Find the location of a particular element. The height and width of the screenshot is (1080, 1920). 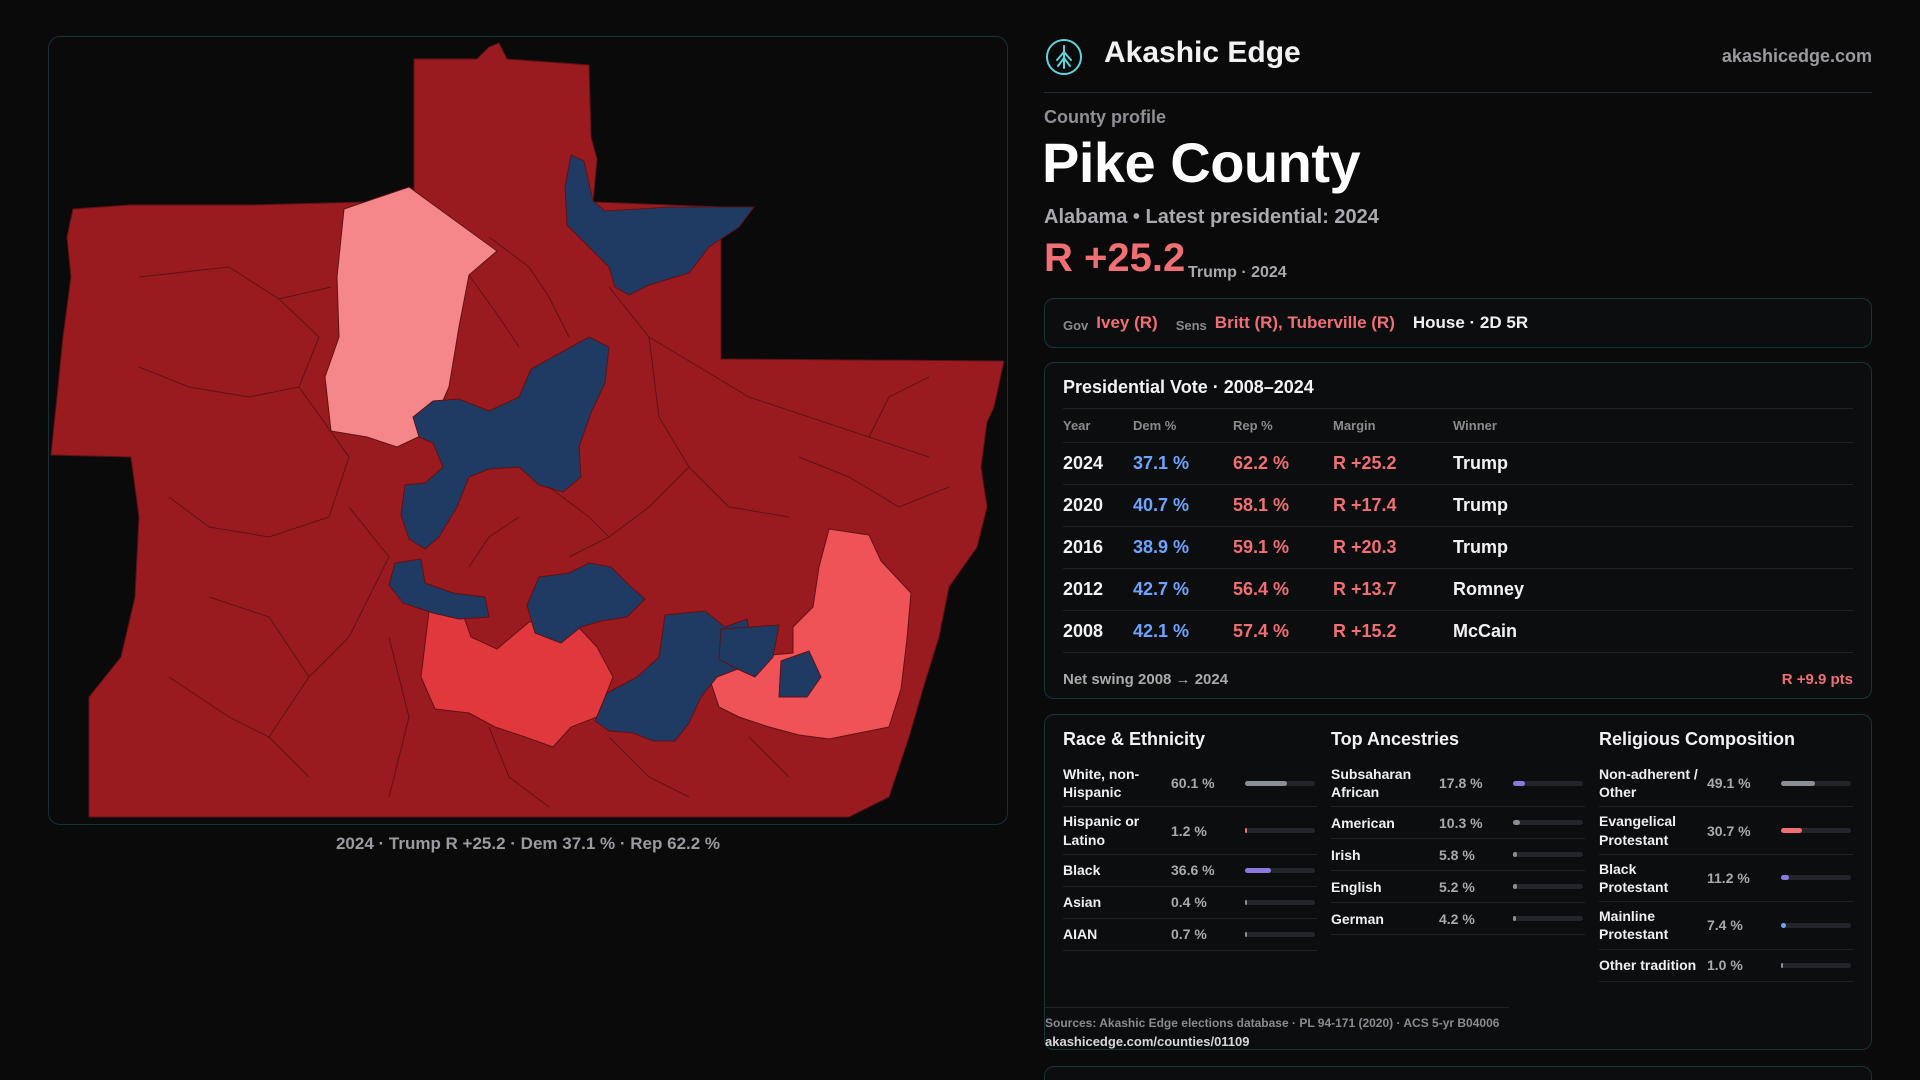

presidential-title: Presidential Vote · 2008–2024 is located at coordinates (1188, 387).